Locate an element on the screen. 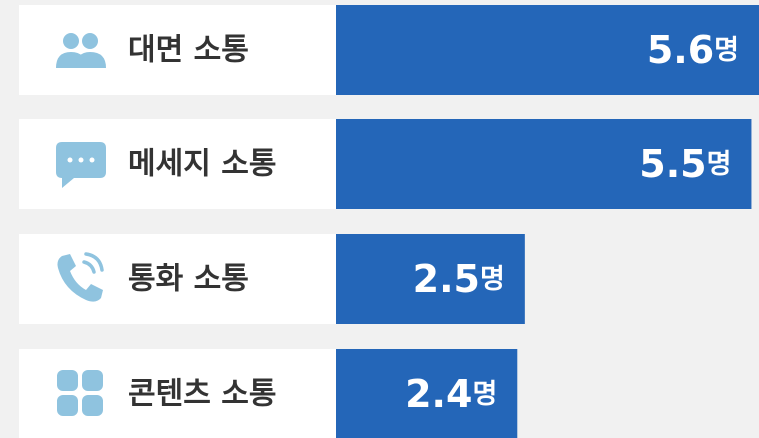 This screenshot has width=759, height=438. value-number: 5.6 is located at coordinates (680, 50).